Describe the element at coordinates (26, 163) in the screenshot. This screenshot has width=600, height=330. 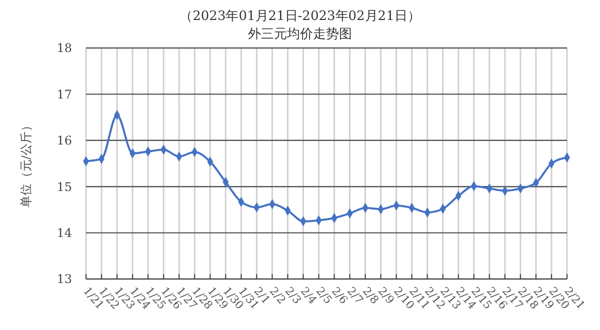
I see `y-axis-title: 单位（元/公斤）` at that location.